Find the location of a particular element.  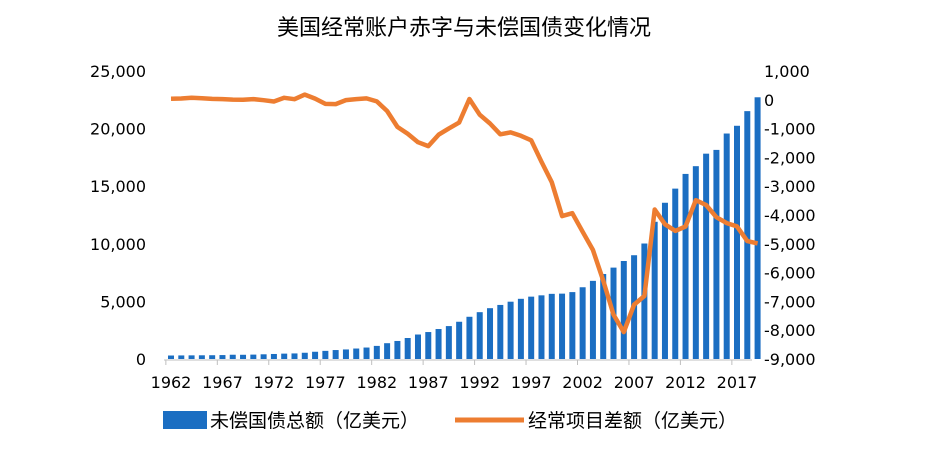

bar-1962 is located at coordinates (171, 357).